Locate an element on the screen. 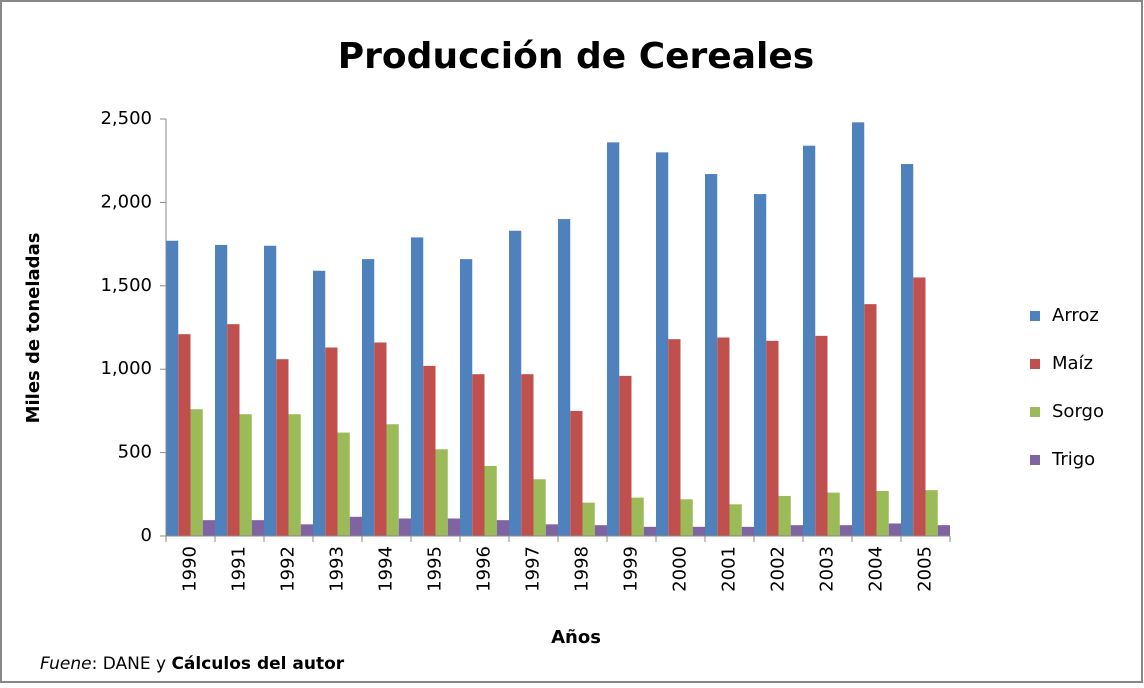 The height and width of the screenshot is (688, 1144). x-tick-label: 1990 is located at coordinates (190, 569).